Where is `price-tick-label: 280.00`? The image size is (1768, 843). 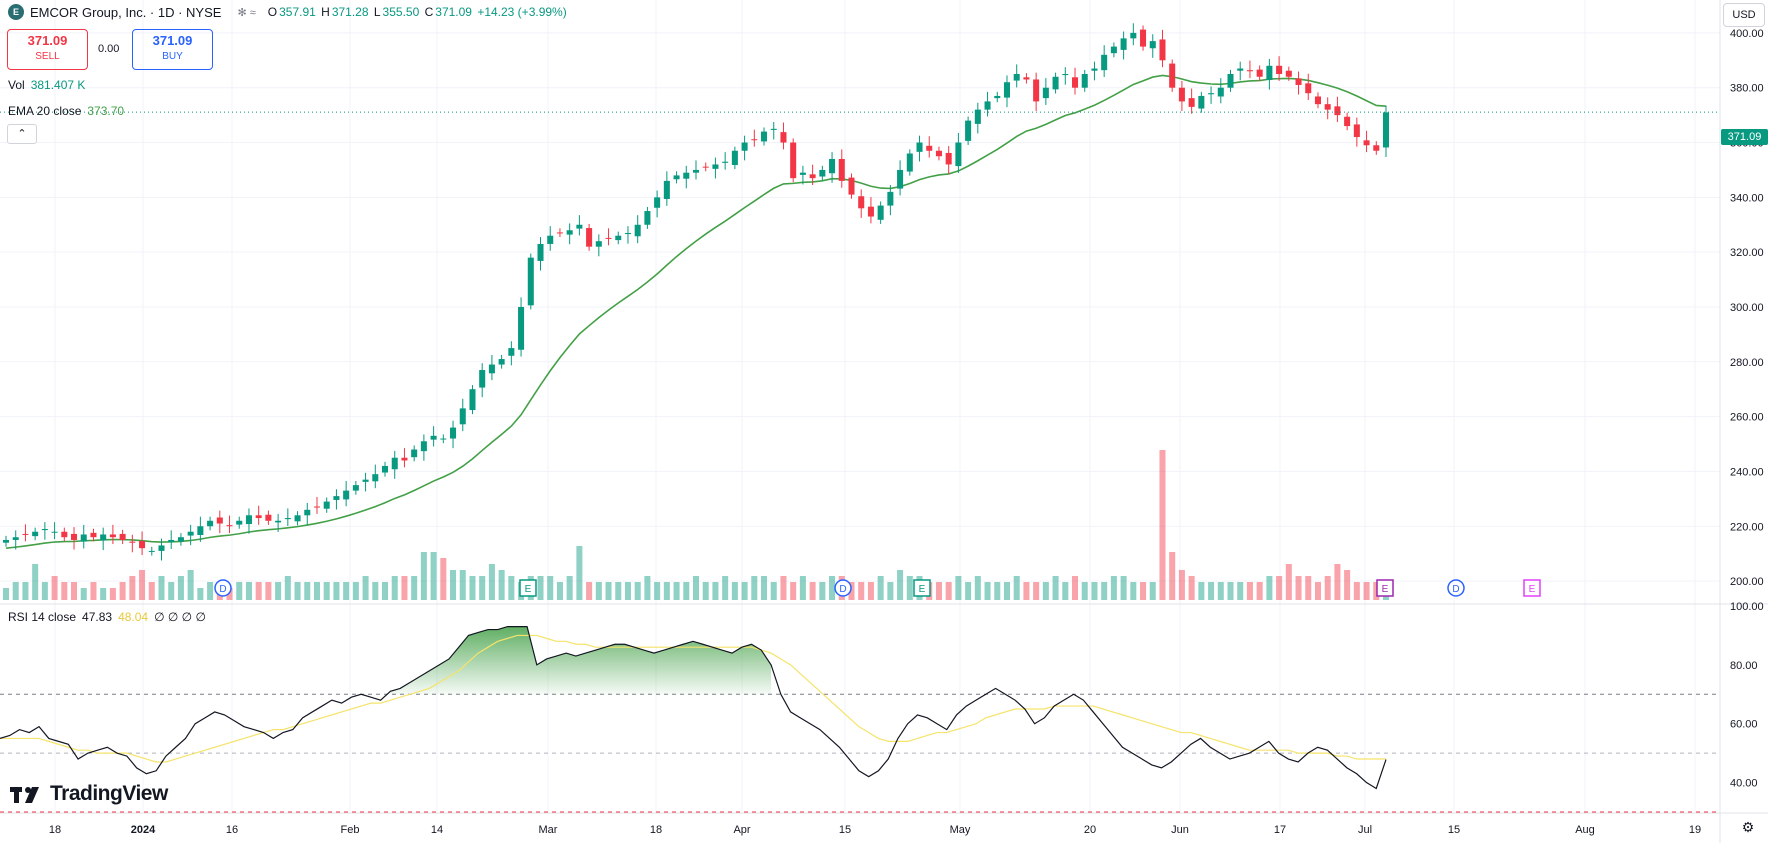
price-tick-label: 280.00 is located at coordinates (1747, 363).